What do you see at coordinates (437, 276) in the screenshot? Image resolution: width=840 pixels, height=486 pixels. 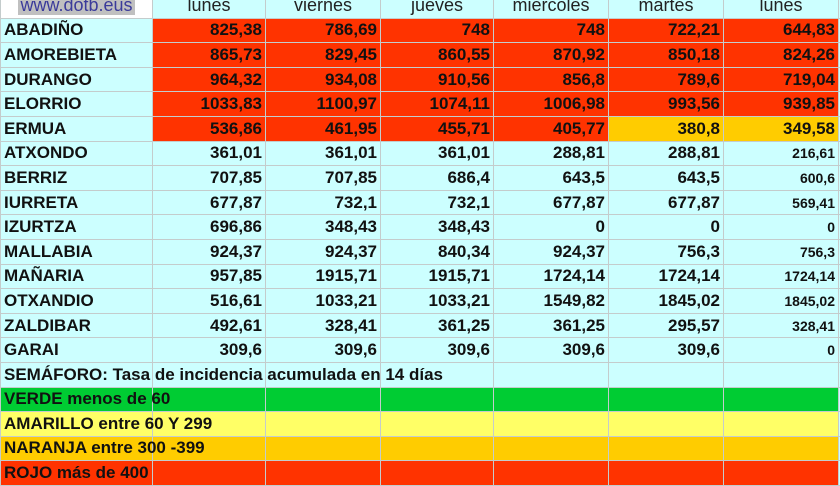 I see `incidence-value: 1915,71` at bounding box center [437, 276].